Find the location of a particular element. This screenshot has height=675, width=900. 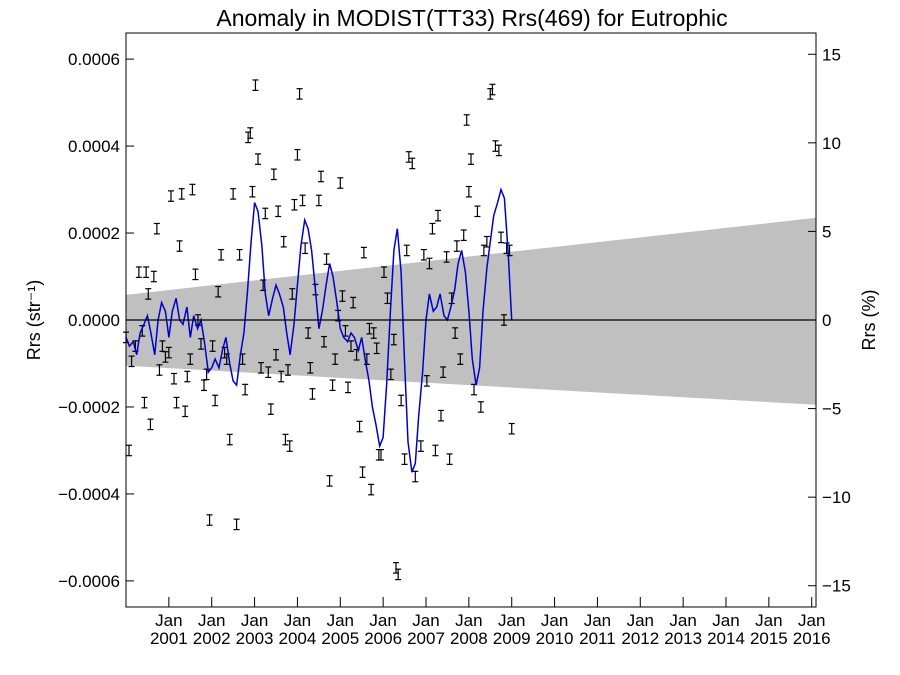

x-tick-year: 2008 is located at coordinates (469, 638).